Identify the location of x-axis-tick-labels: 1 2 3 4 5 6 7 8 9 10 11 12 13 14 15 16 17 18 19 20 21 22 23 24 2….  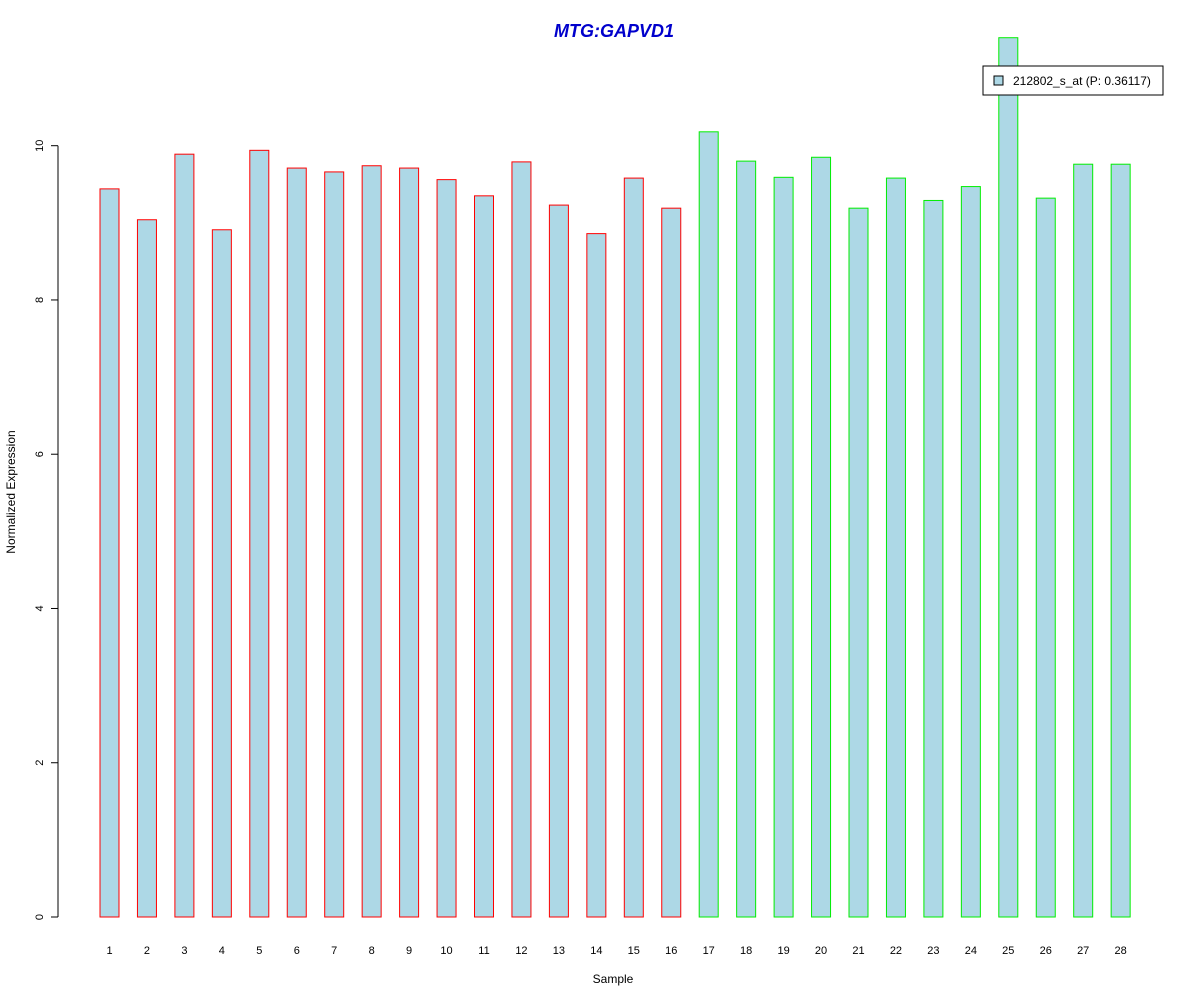
(616, 951).